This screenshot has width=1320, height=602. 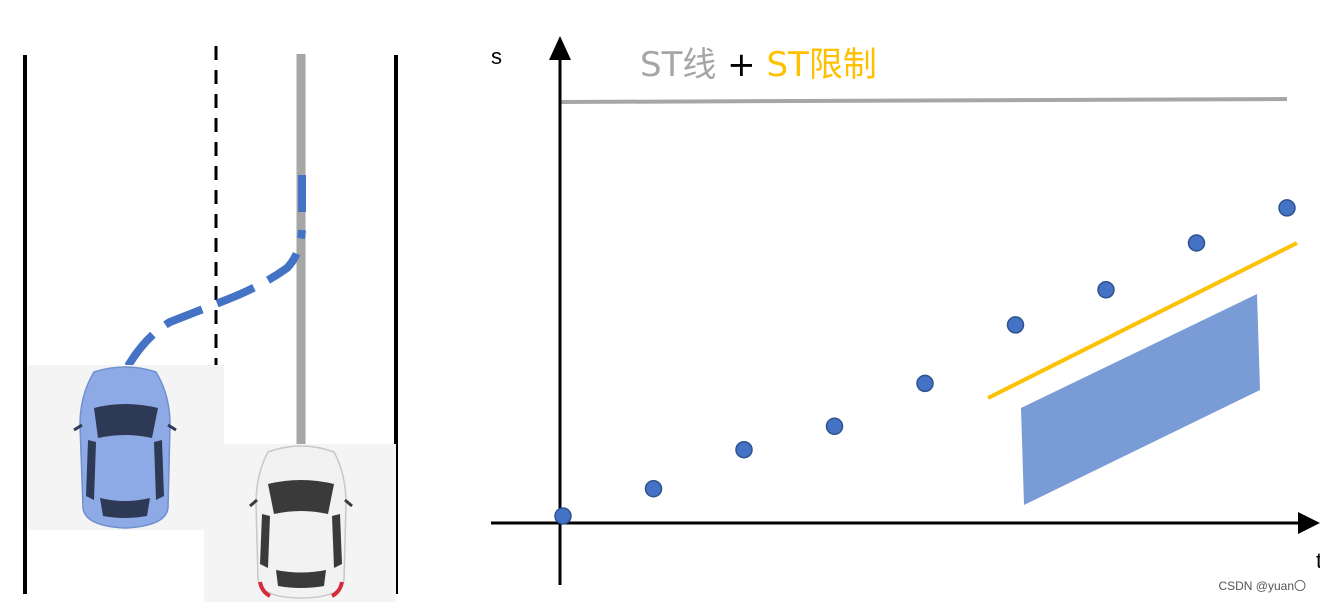 What do you see at coordinates (1309, 523) in the screenshot?
I see `t-axis-arrow` at bounding box center [1309, 523].